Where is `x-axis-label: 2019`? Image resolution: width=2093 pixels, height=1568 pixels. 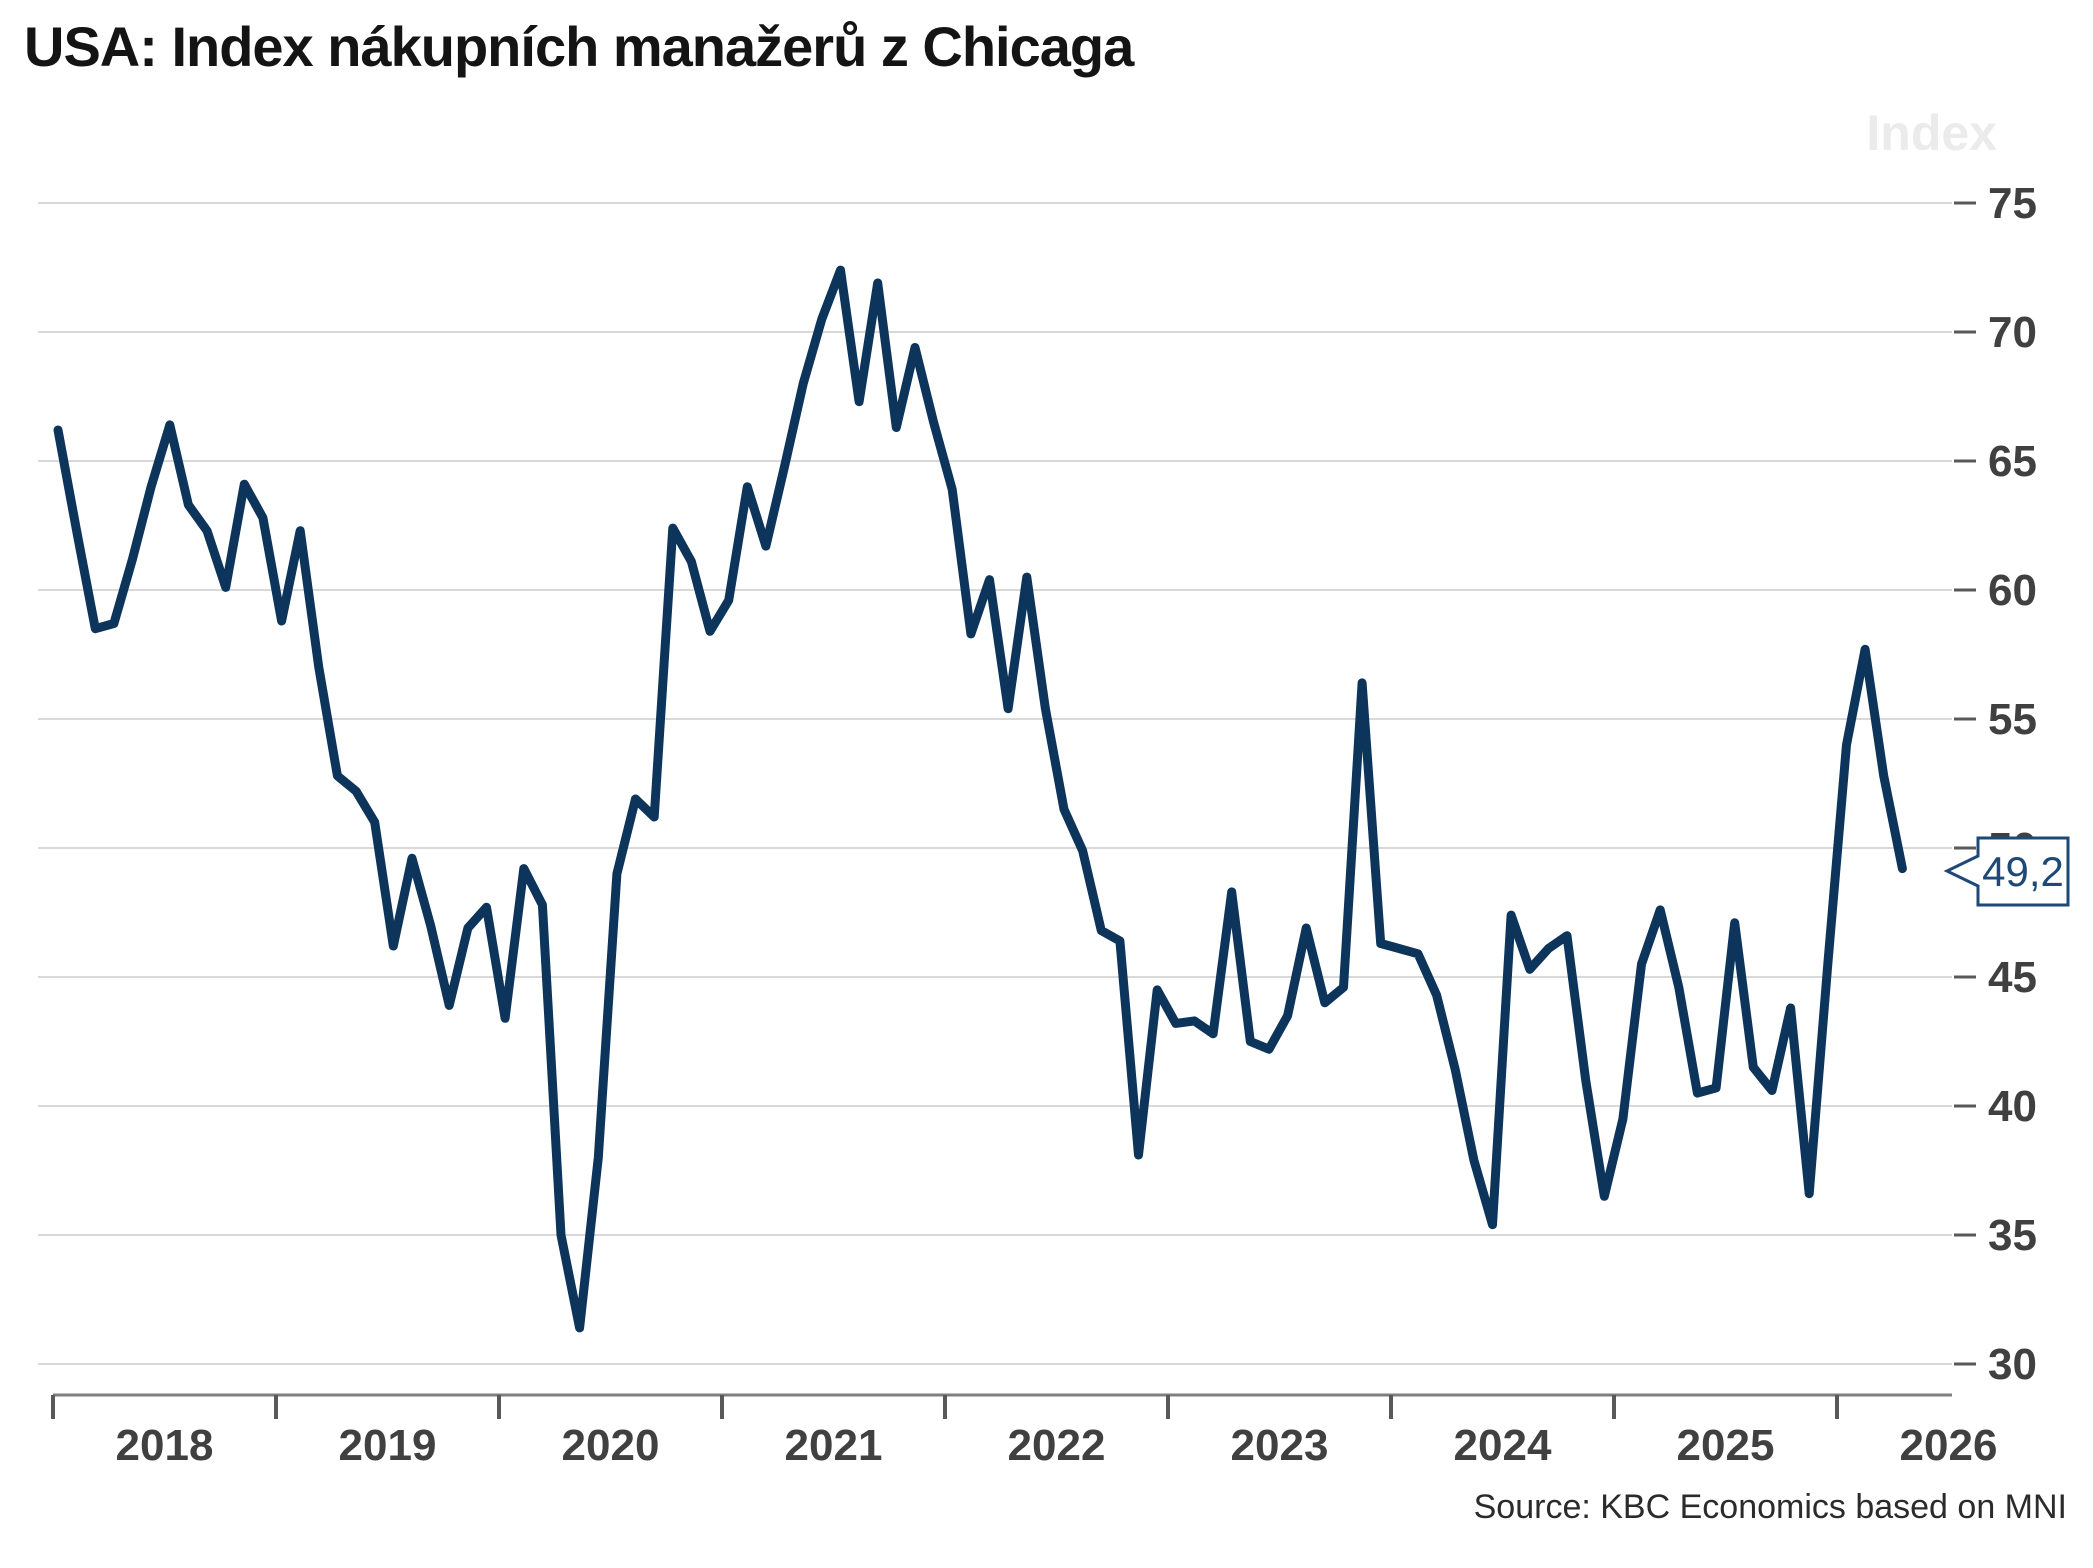
x-axis-label: 2019 is located at coordinates (388, 1445).